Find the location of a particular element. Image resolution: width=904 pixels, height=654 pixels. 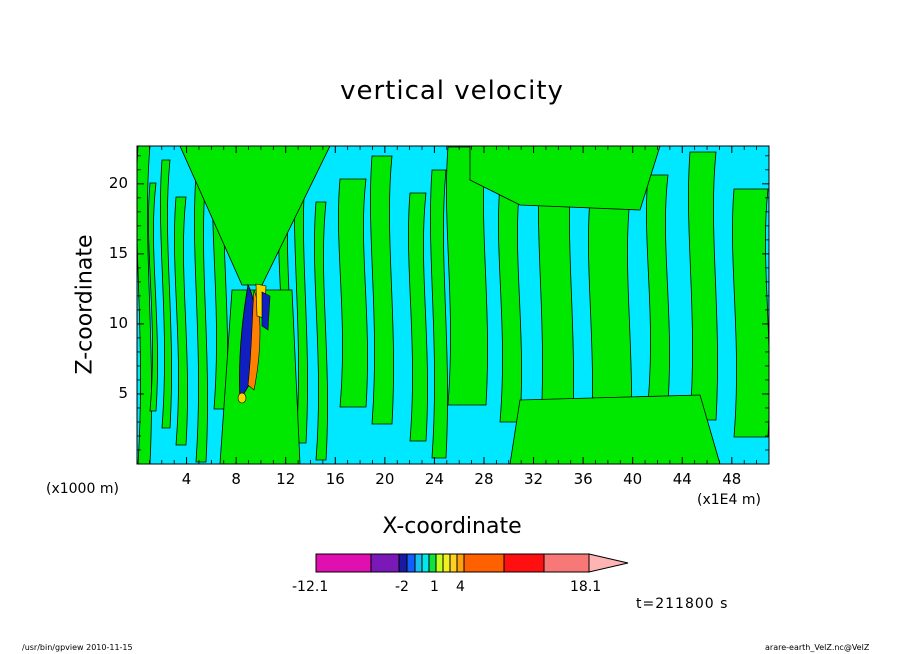

colorbar is located at coordinates (472, 563).